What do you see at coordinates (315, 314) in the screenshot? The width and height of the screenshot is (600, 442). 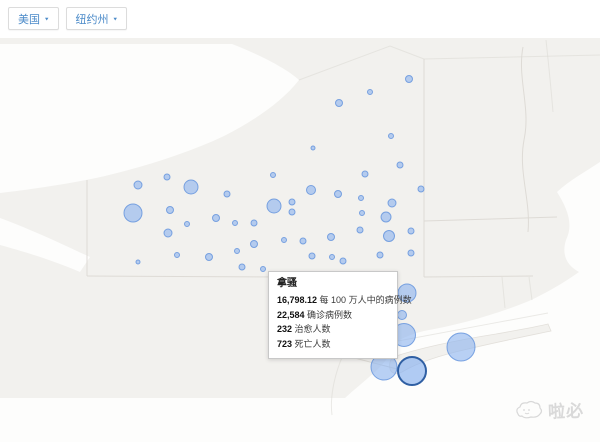 I see `tooltip-row: 22,584 确诊病例数` at bounding box center [315, 314].